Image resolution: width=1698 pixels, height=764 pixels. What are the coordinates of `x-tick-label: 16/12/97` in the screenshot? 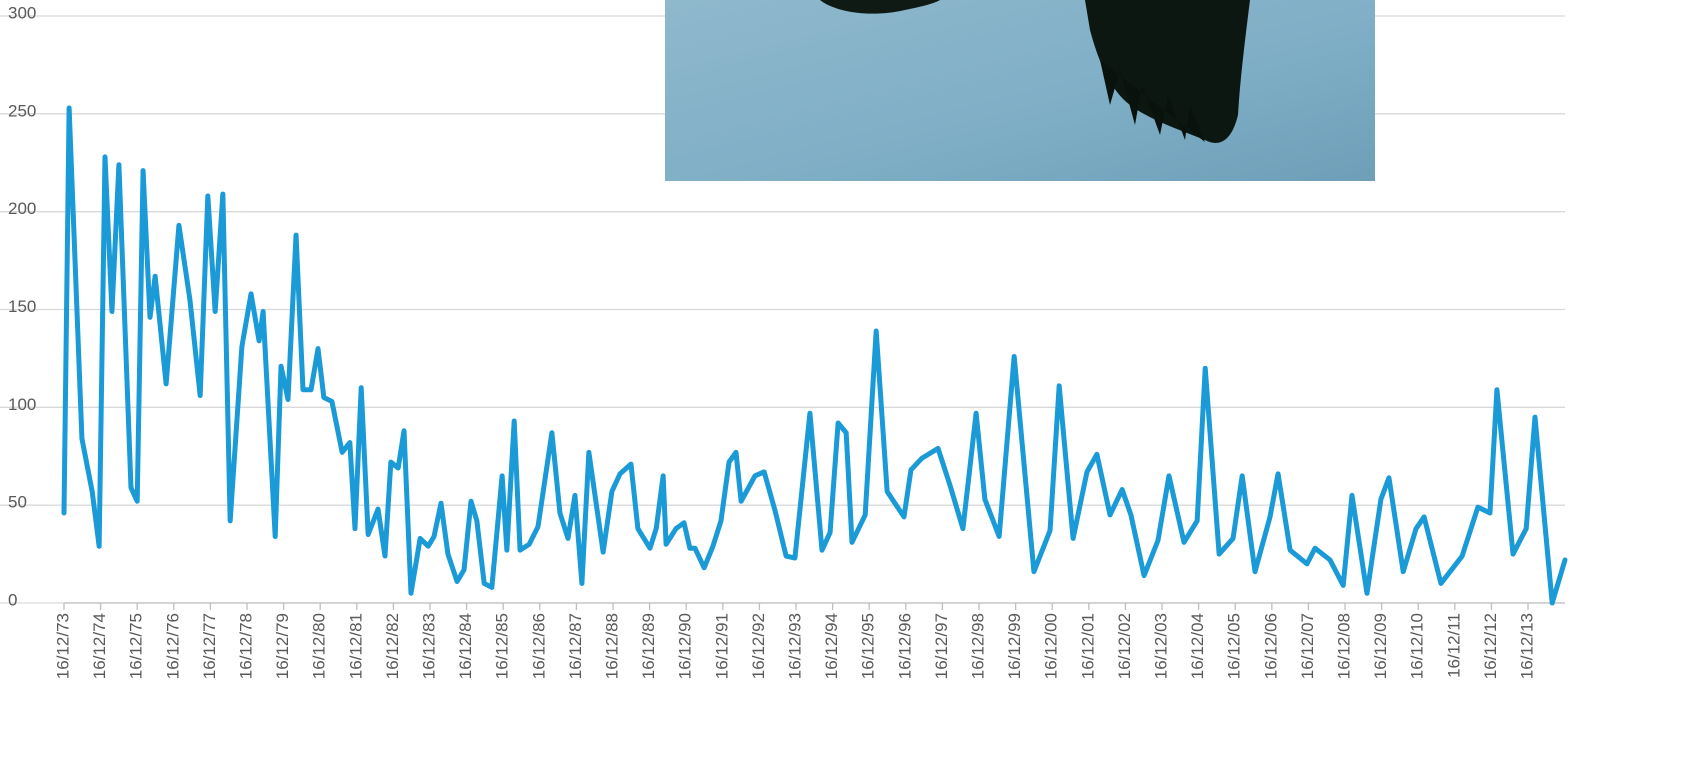 It's located at (941, 646).